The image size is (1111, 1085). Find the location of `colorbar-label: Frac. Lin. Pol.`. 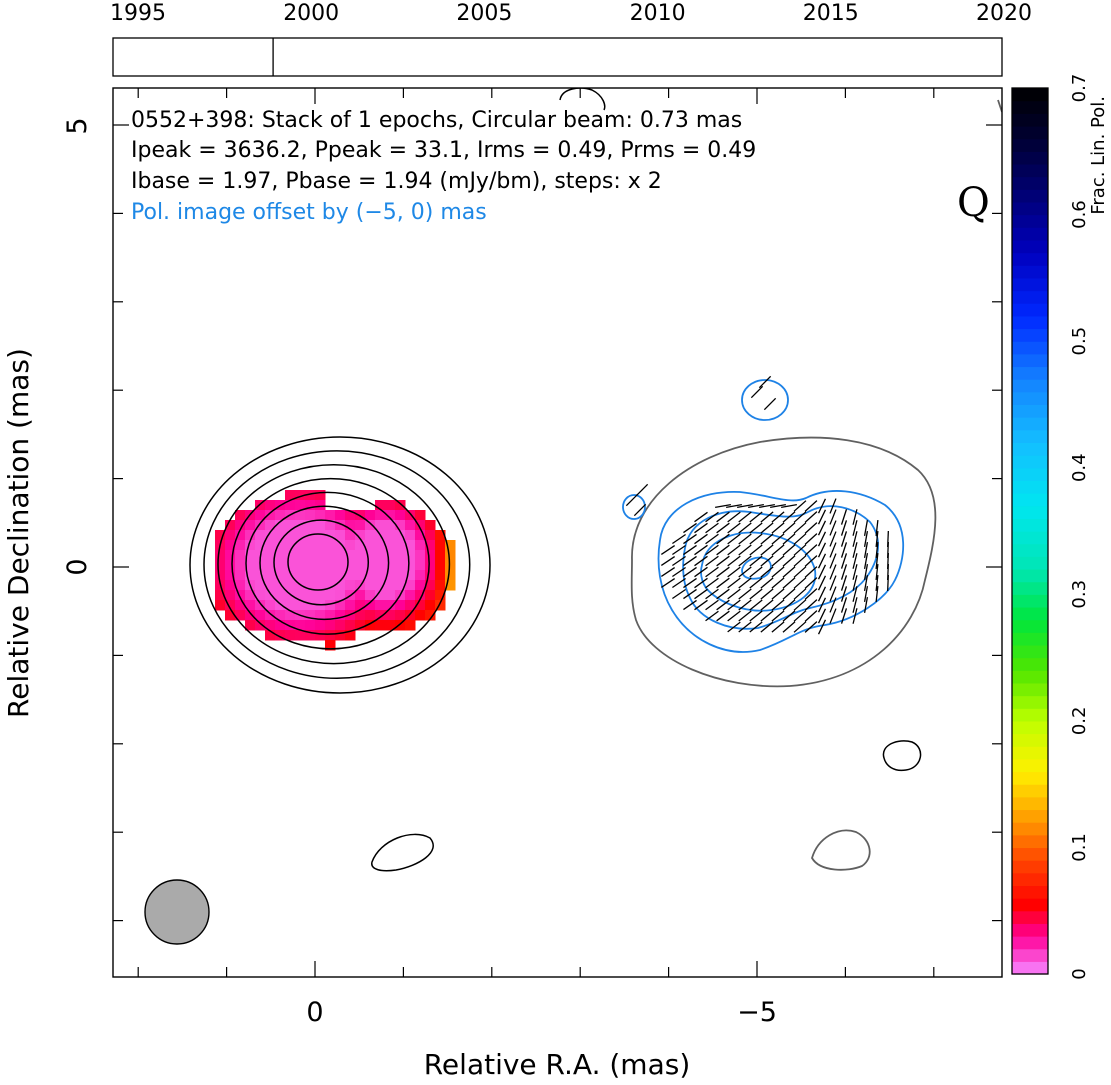

colorbar-label: Frac. Lin. Pol. is located at coordinates (1098, 155).